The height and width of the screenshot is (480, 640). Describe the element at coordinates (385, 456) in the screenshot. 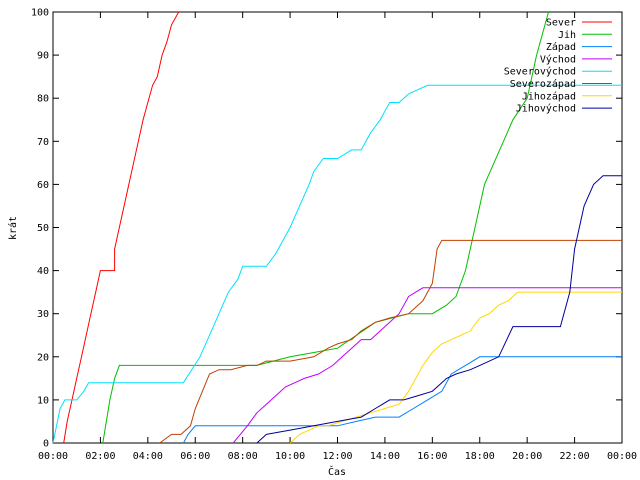

I see `x-tick-label: 14:00` at that location.